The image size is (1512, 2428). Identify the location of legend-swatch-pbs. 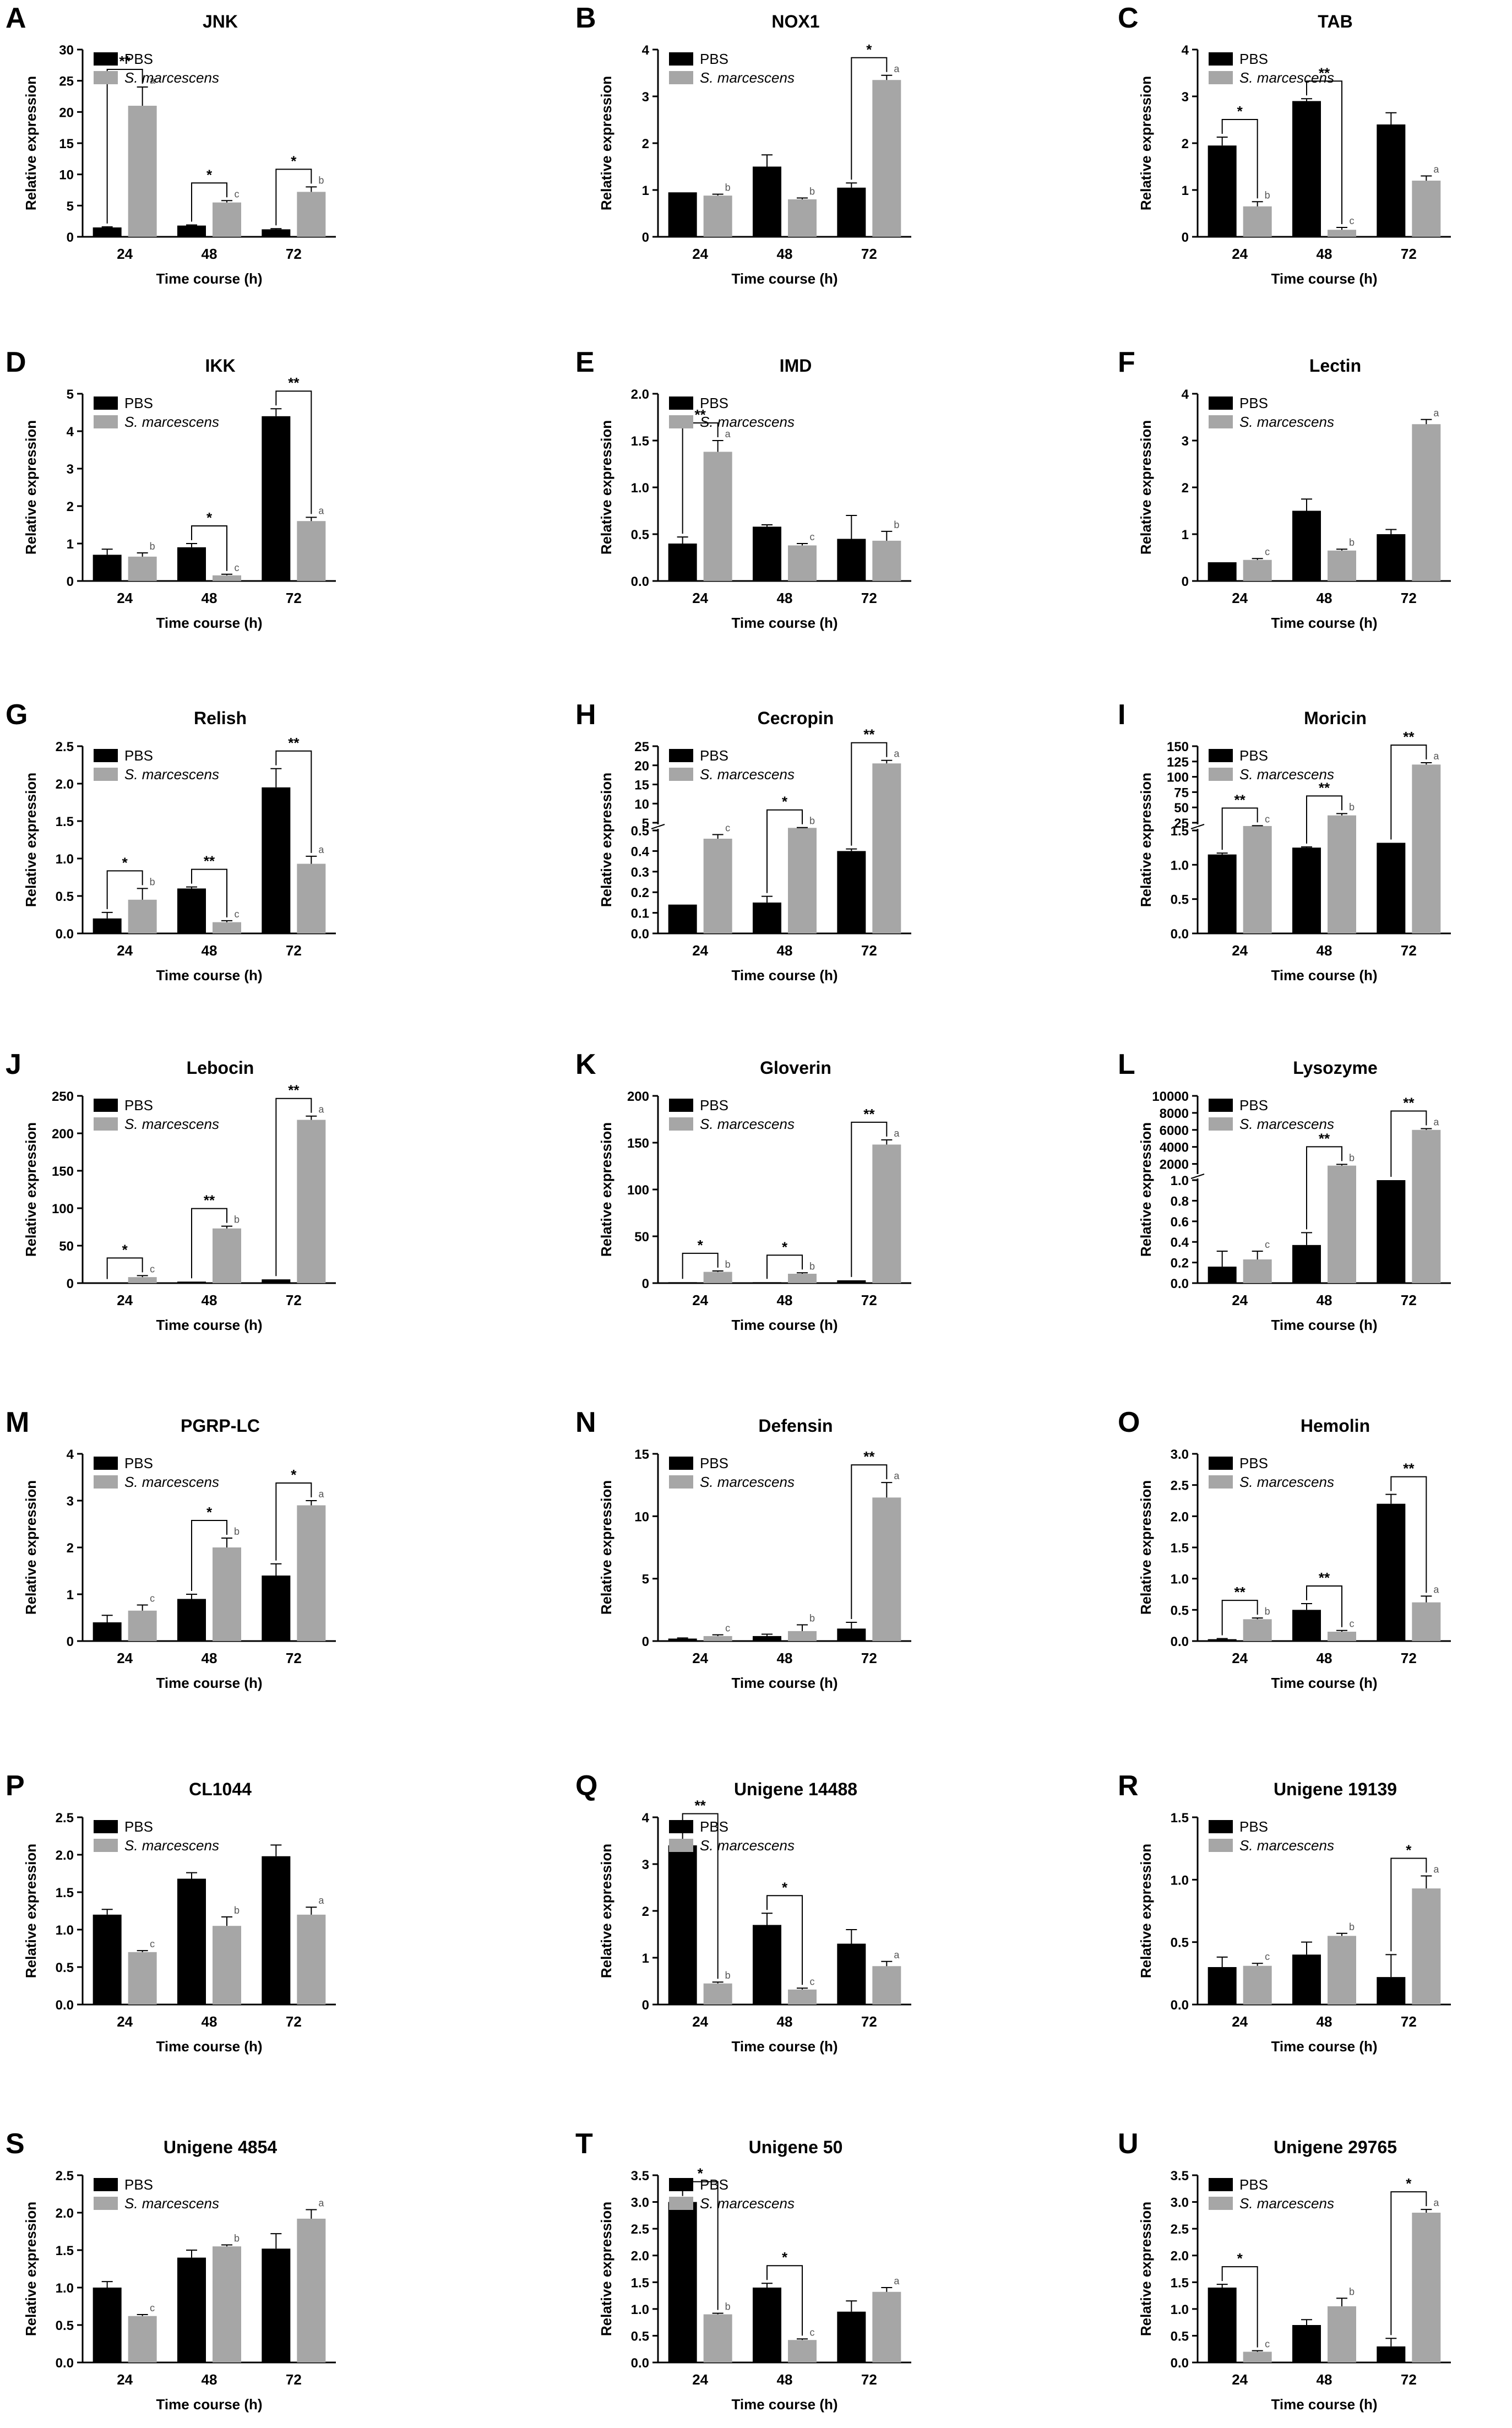
(1221, 403).